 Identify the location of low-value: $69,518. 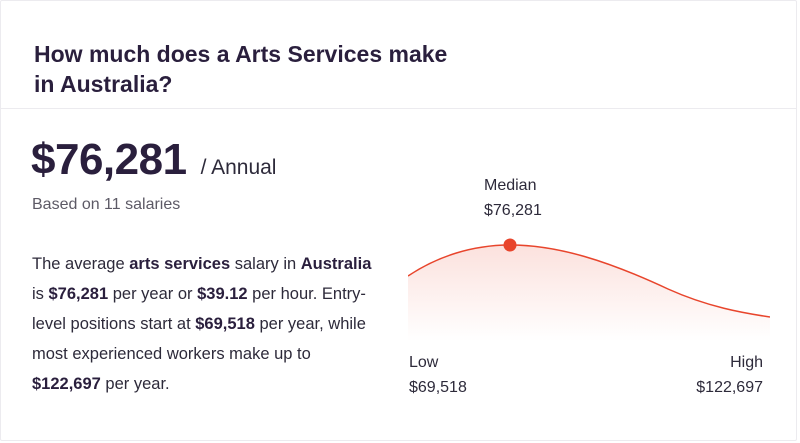
(438, 387).